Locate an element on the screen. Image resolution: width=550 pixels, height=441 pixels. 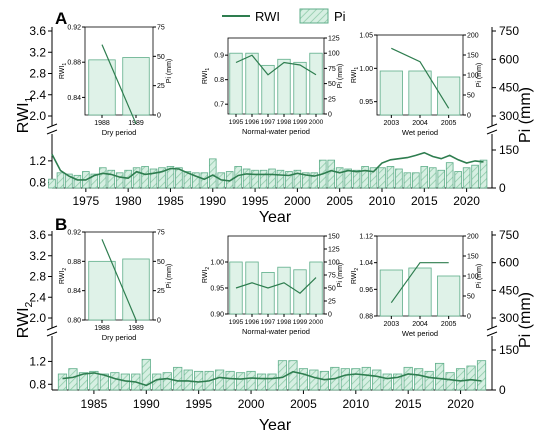
left-tick-label: 3.6 is located at coordinates (37, 235).